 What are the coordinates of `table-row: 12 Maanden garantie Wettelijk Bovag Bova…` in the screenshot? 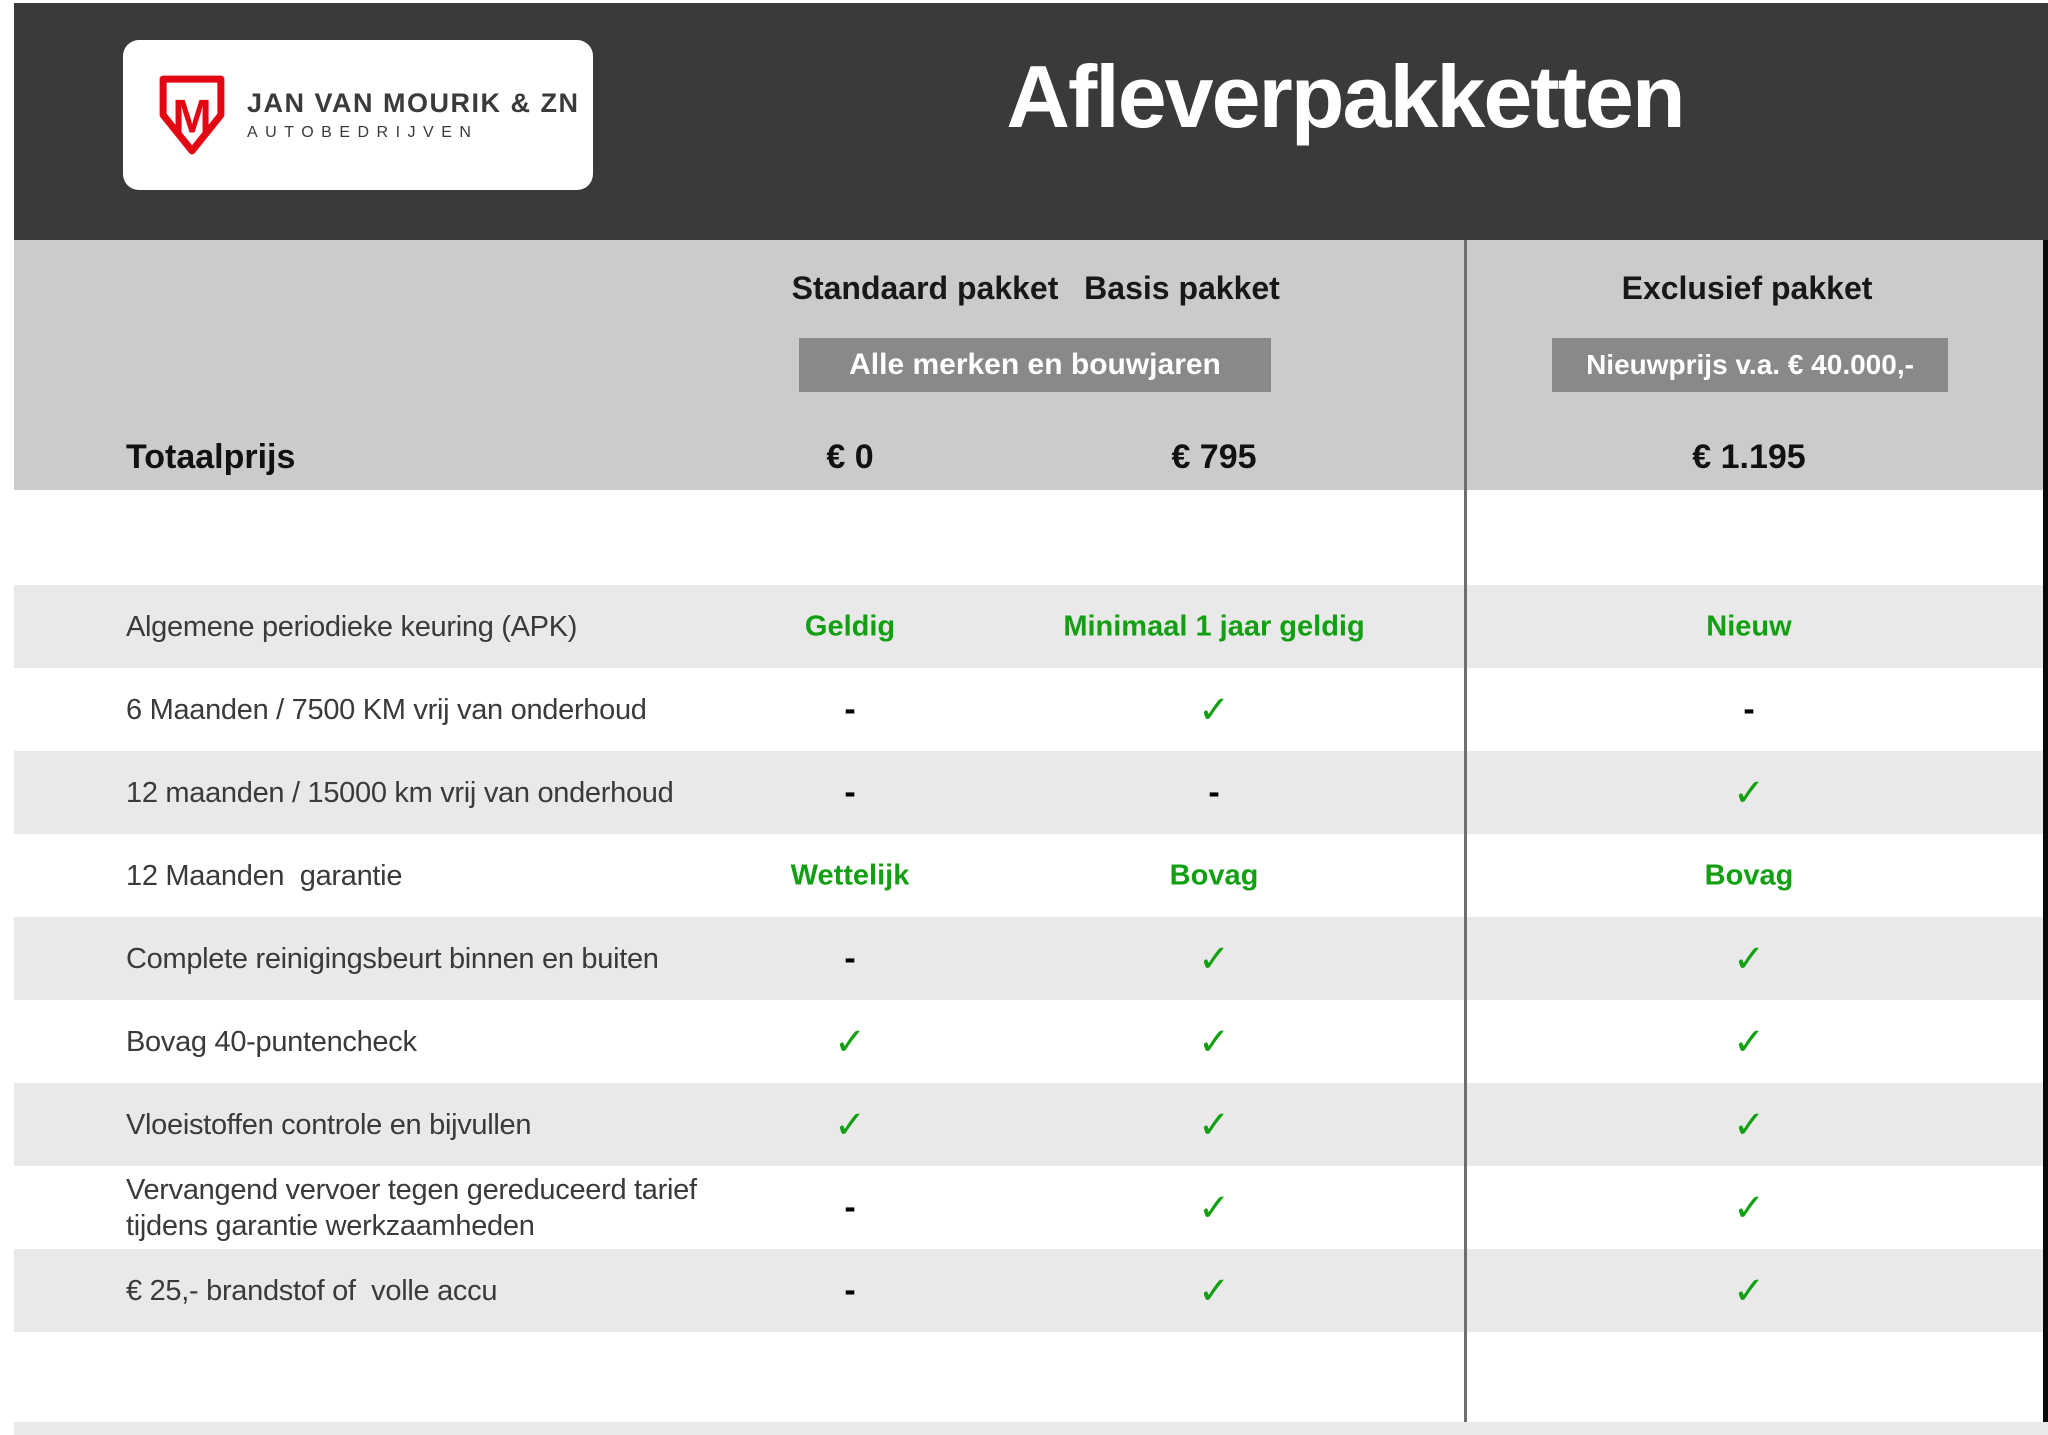 It's located at (1028, 875).